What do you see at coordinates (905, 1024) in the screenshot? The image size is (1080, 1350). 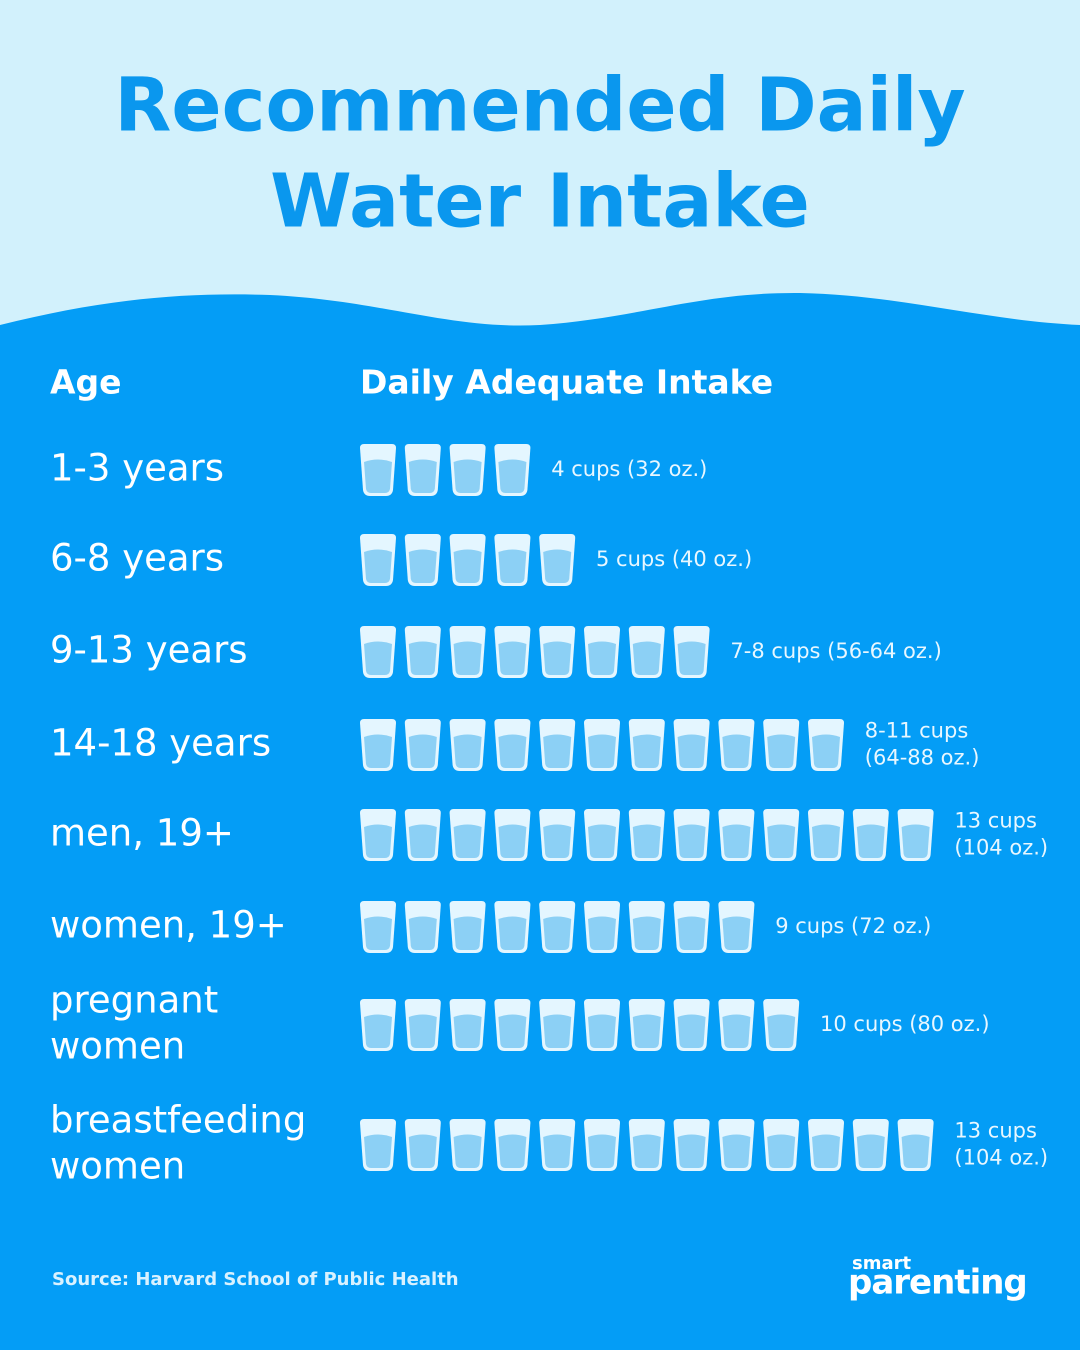 I see `intake-label: 10 cups (80 oz.)` at bounding box center [905, 1024].